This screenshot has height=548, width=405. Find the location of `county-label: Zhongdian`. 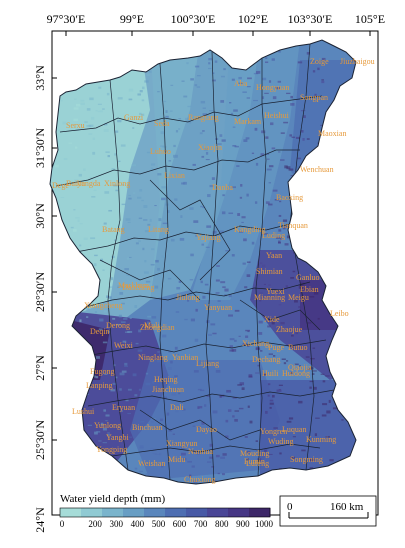

county-label: Zhongdian is located at coordinates (157, 327).